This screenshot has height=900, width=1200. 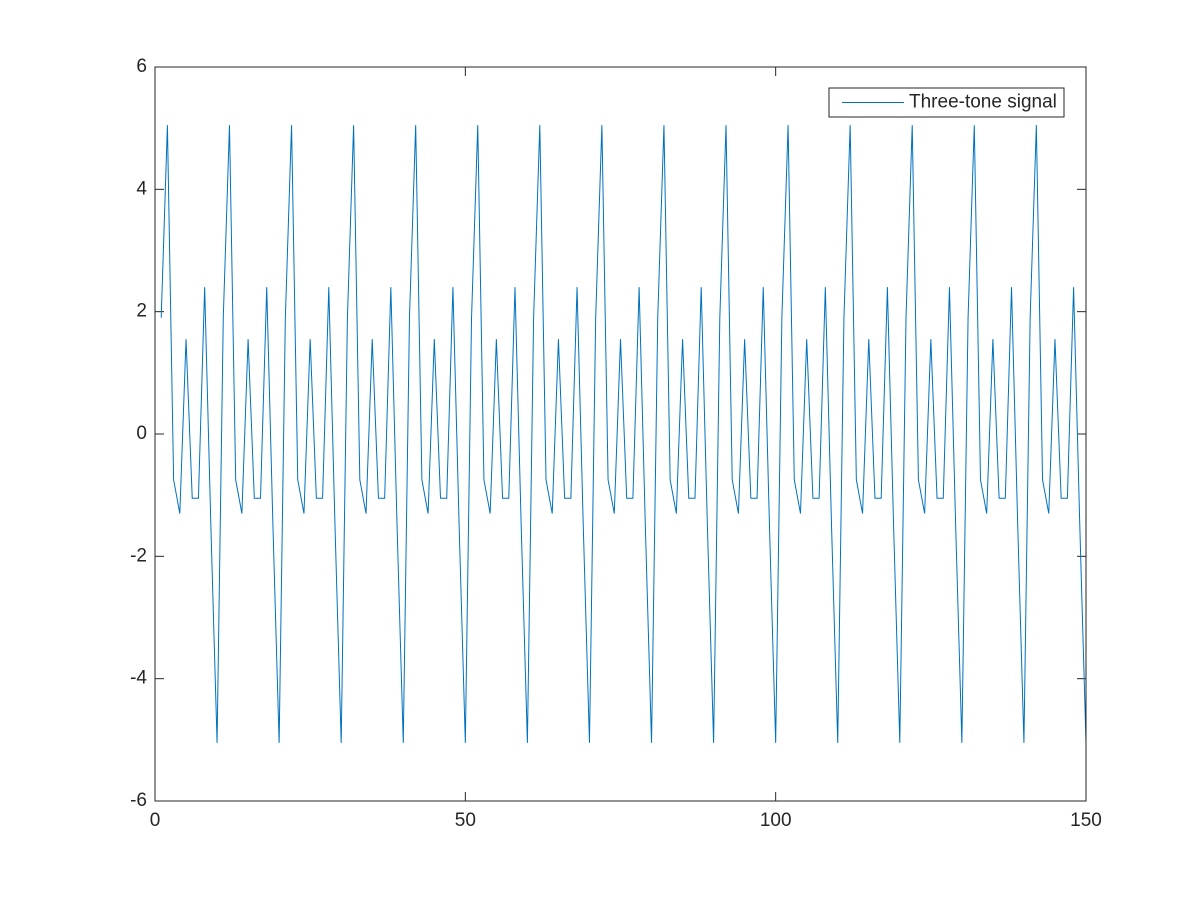 What do you see at coordinates (983, 102) in the screenshot?
I see `legend-label: Three-tone signal` at bounding box center [983, 102].